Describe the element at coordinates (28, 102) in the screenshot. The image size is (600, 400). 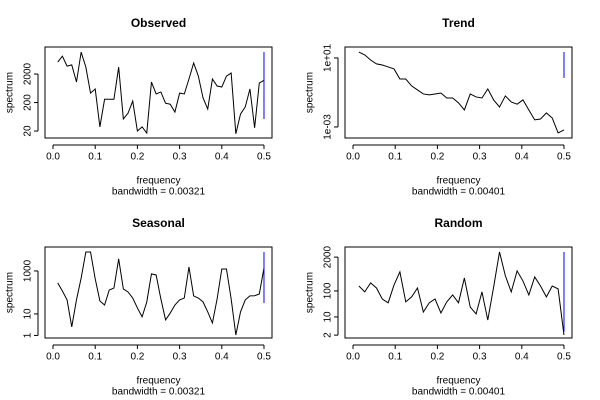
I see `y-tick-label: 200` at that location.